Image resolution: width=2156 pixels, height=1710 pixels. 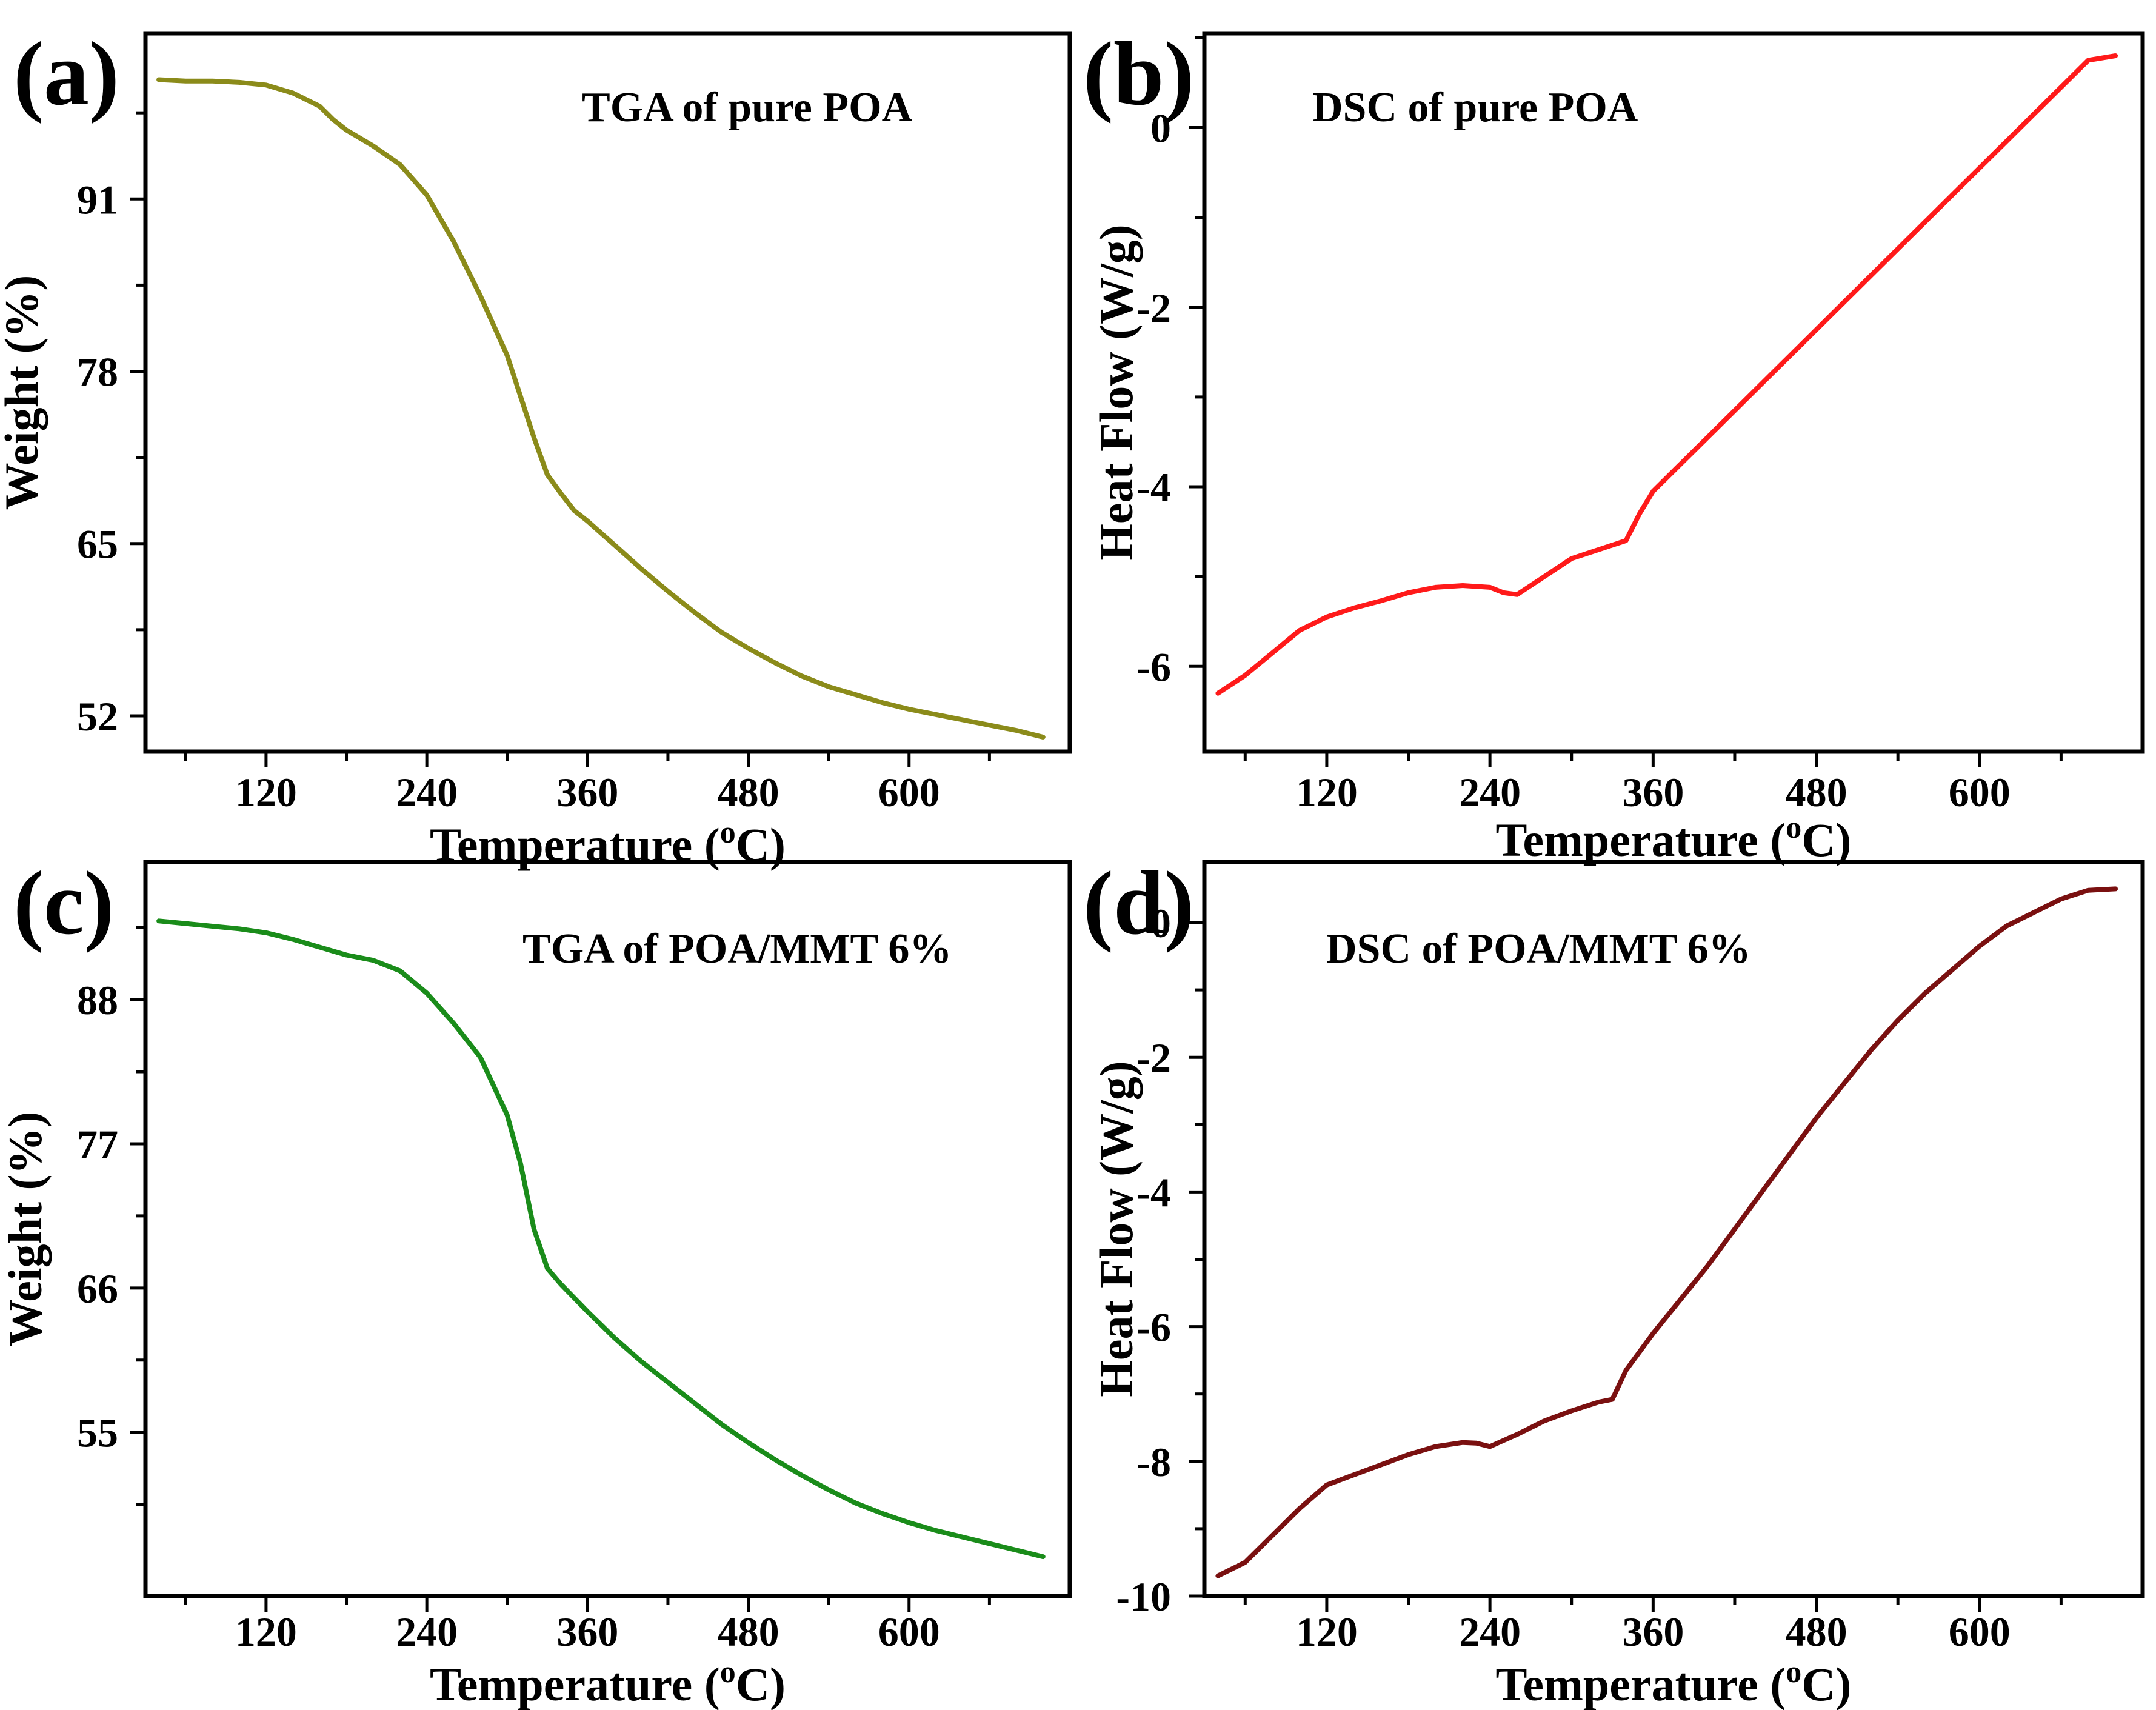 I want to click on y-tick-label: 52, so click(x=98, y=716).